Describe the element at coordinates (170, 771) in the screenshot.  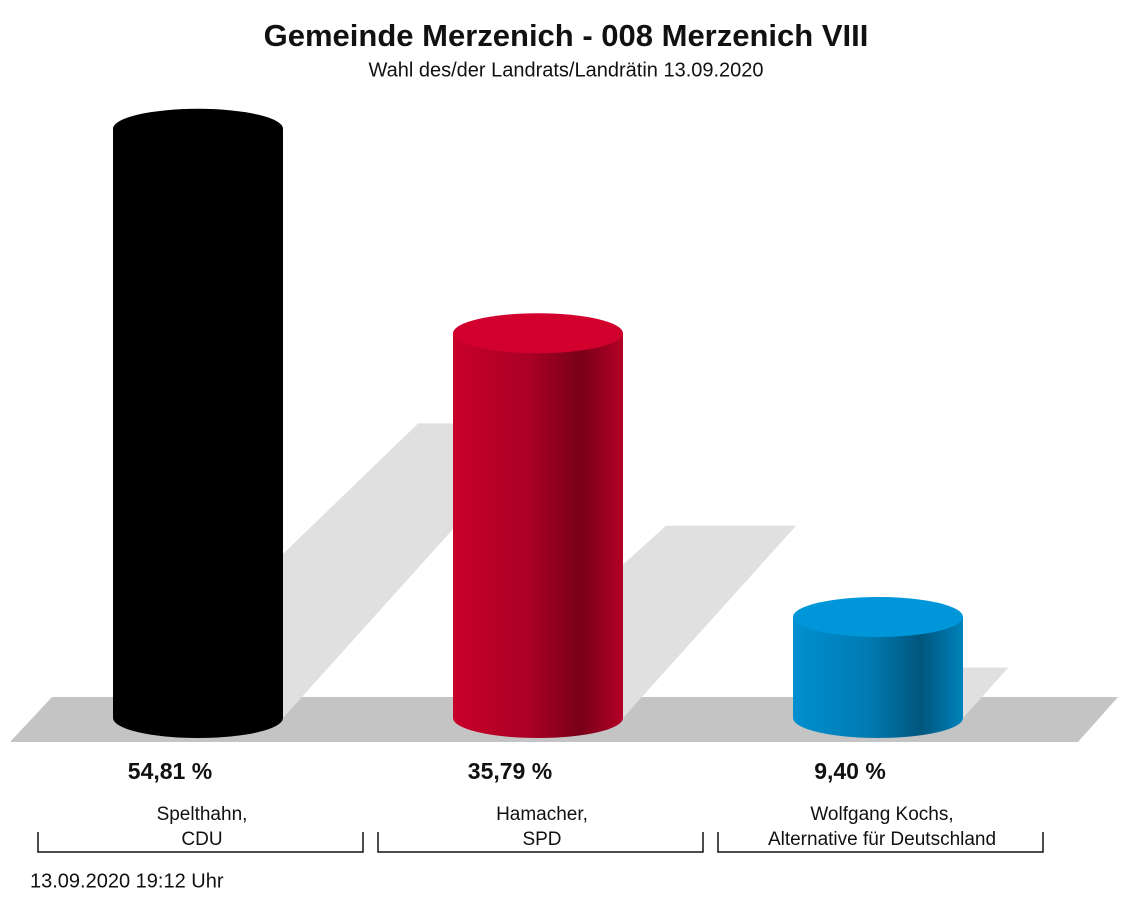
I see `value-label: 54,81 %` at that location.